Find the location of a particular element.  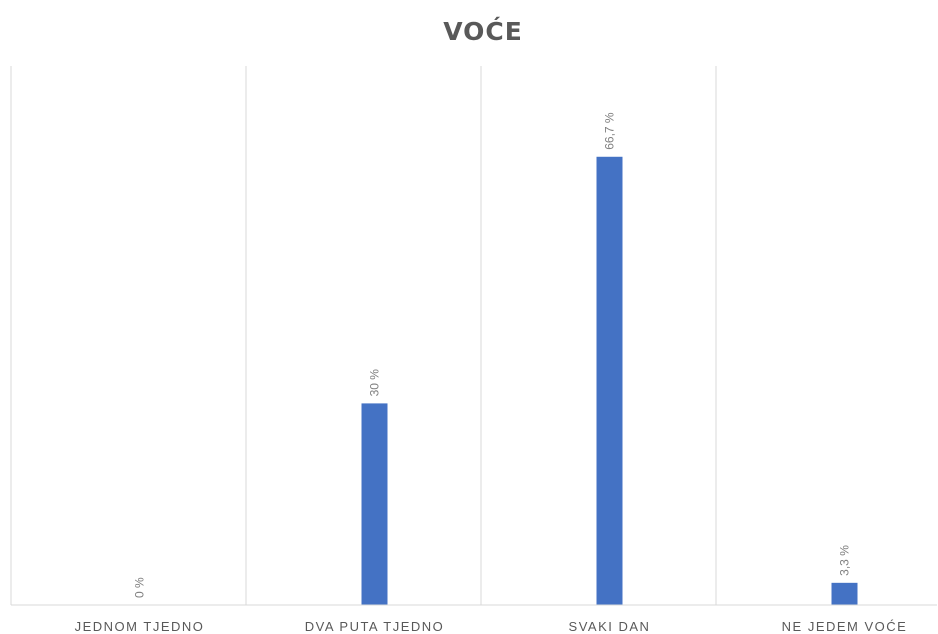

data-label: 30 % is located at coordinates (375, 383).